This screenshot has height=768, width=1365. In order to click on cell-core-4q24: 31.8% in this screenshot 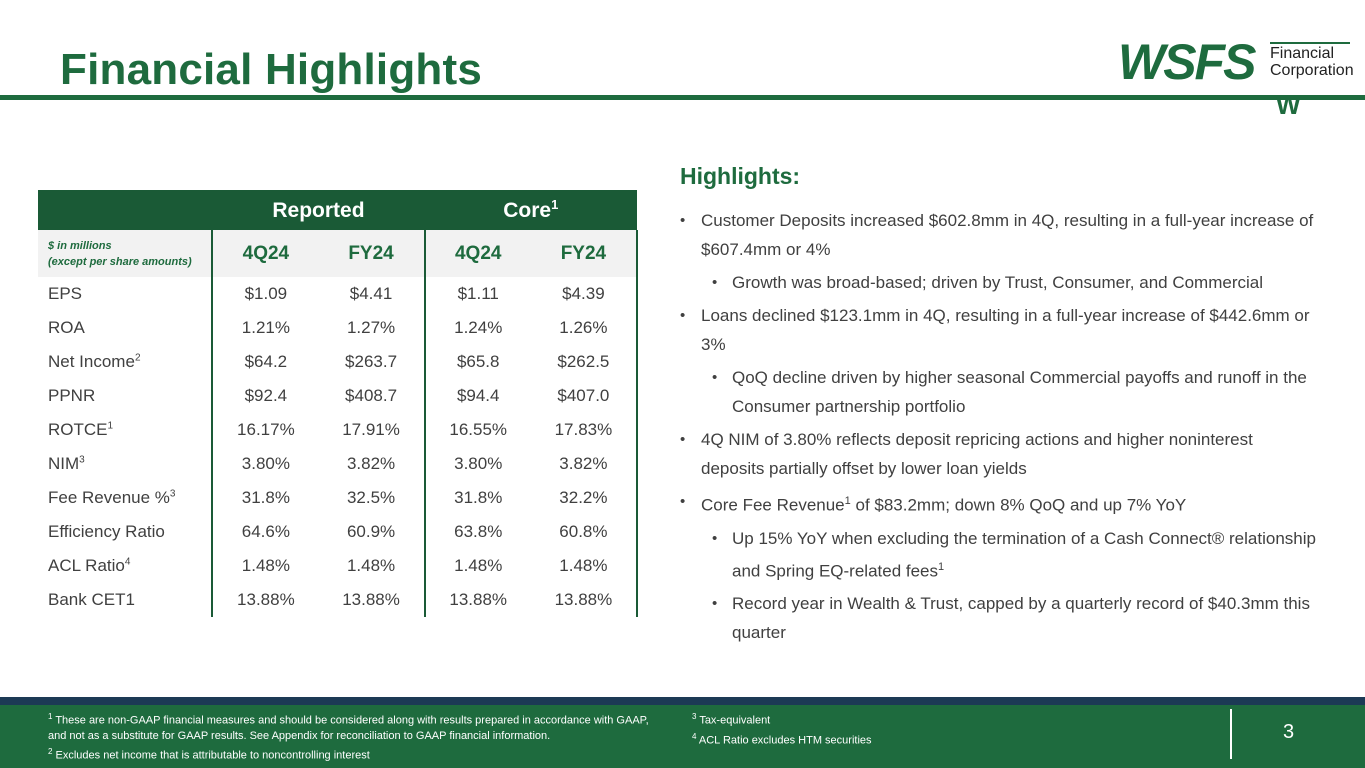, I will do `click(477, 498)`.